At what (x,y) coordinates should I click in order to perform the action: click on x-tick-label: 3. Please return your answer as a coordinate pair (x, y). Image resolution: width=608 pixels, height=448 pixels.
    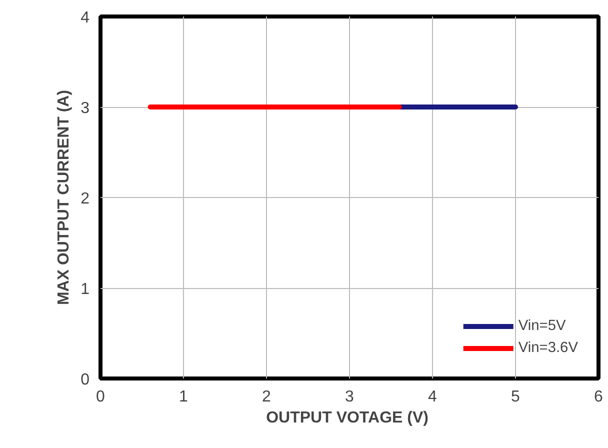
    Looking at the image, I should click on (349, 397).